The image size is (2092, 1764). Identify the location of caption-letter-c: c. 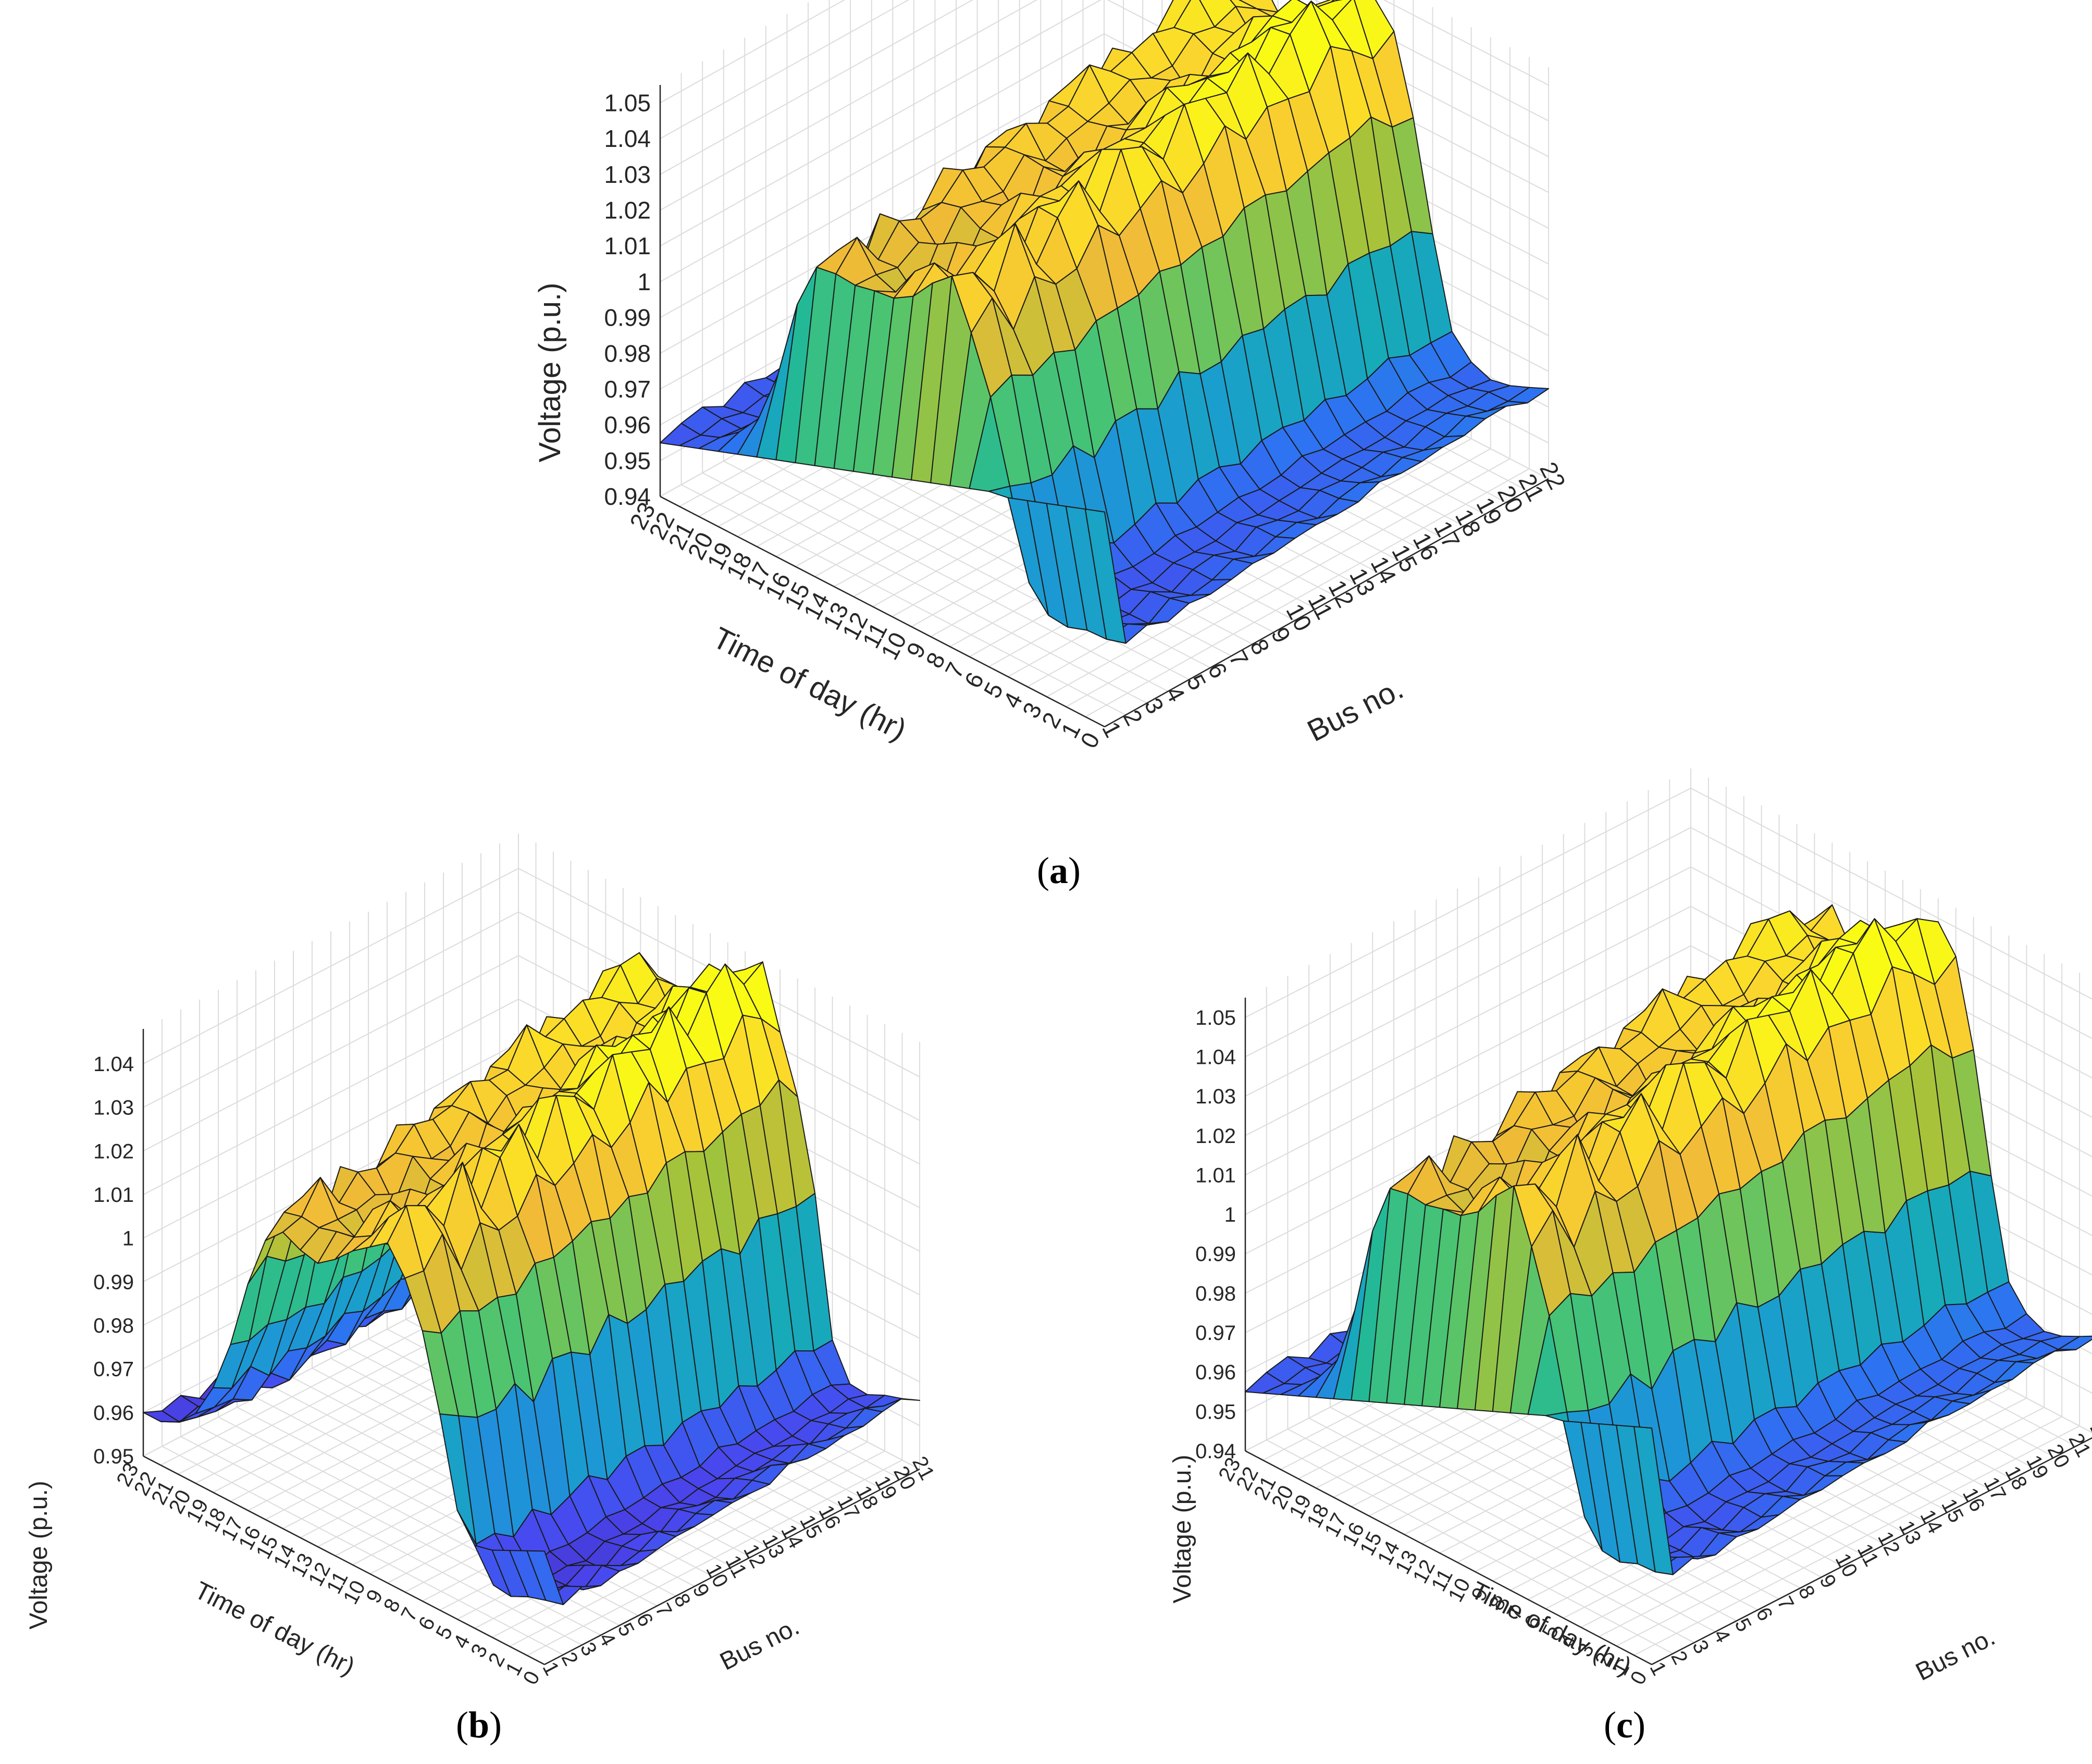
(1625, 1725).